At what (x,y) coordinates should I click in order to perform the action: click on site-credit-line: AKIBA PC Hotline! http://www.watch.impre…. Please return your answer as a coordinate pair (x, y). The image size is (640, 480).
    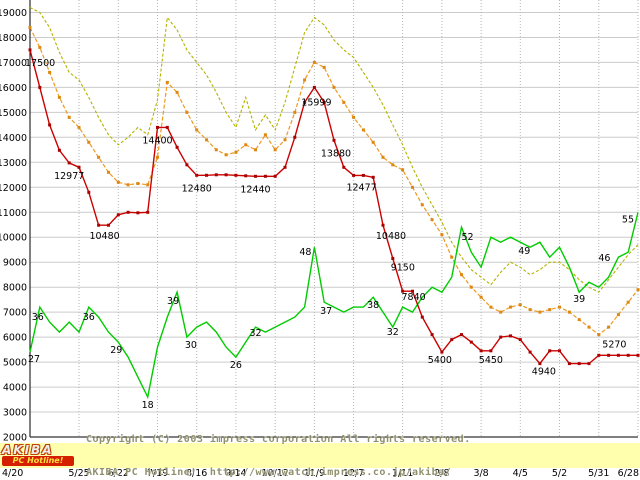
    Looking at the image, I should click on (269, 472).